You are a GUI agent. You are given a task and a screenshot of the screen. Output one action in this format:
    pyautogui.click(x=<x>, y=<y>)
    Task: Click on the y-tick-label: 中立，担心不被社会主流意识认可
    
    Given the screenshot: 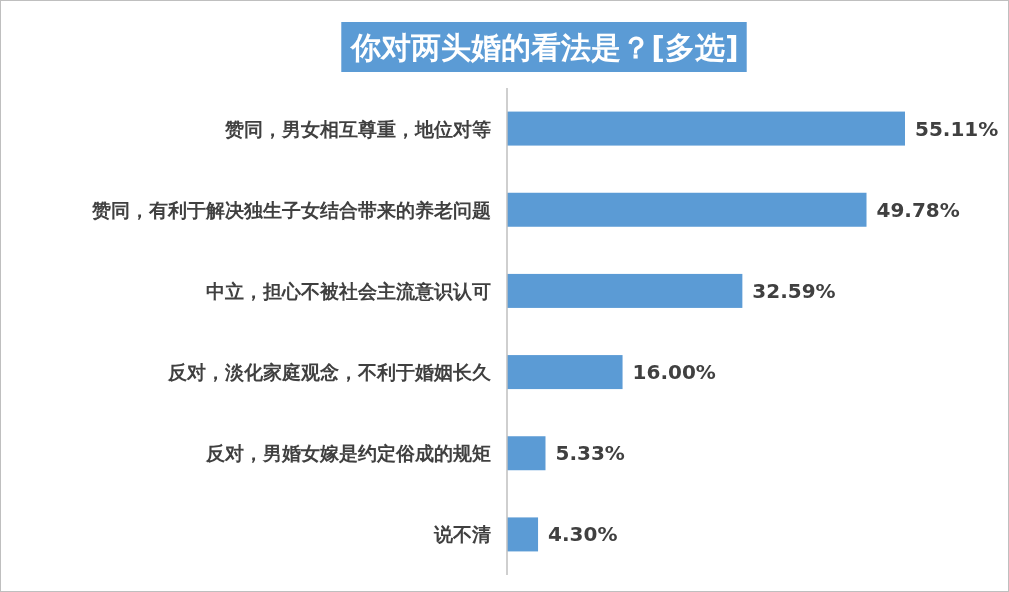 What is the action you would take?
    pyautogui.click(x=348, y=290)
    